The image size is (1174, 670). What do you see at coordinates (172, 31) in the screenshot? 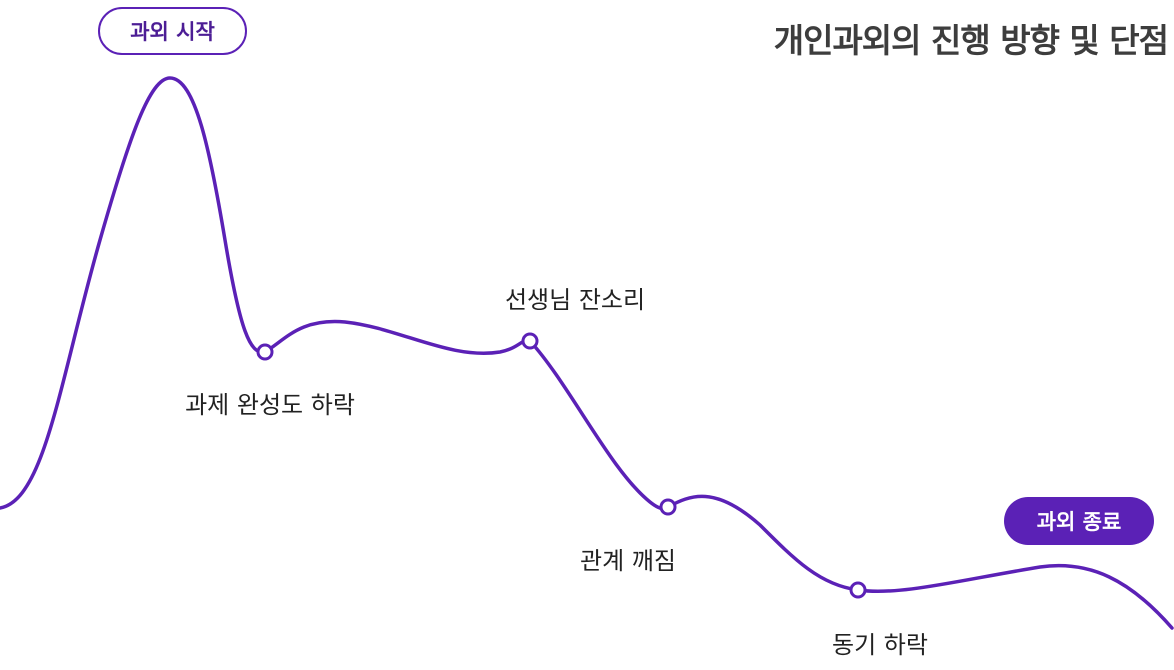
I see `start-badge: 과외 시작` at bounding box center [172, 31].